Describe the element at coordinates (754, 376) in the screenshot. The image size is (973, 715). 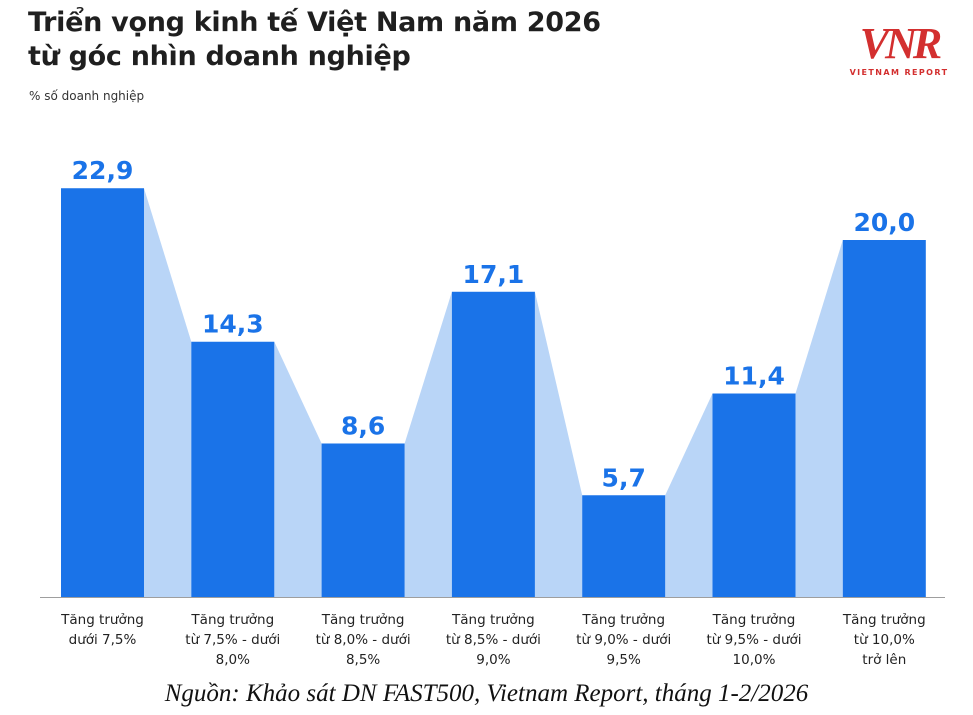
I see `data-label: 11,4` at that location.